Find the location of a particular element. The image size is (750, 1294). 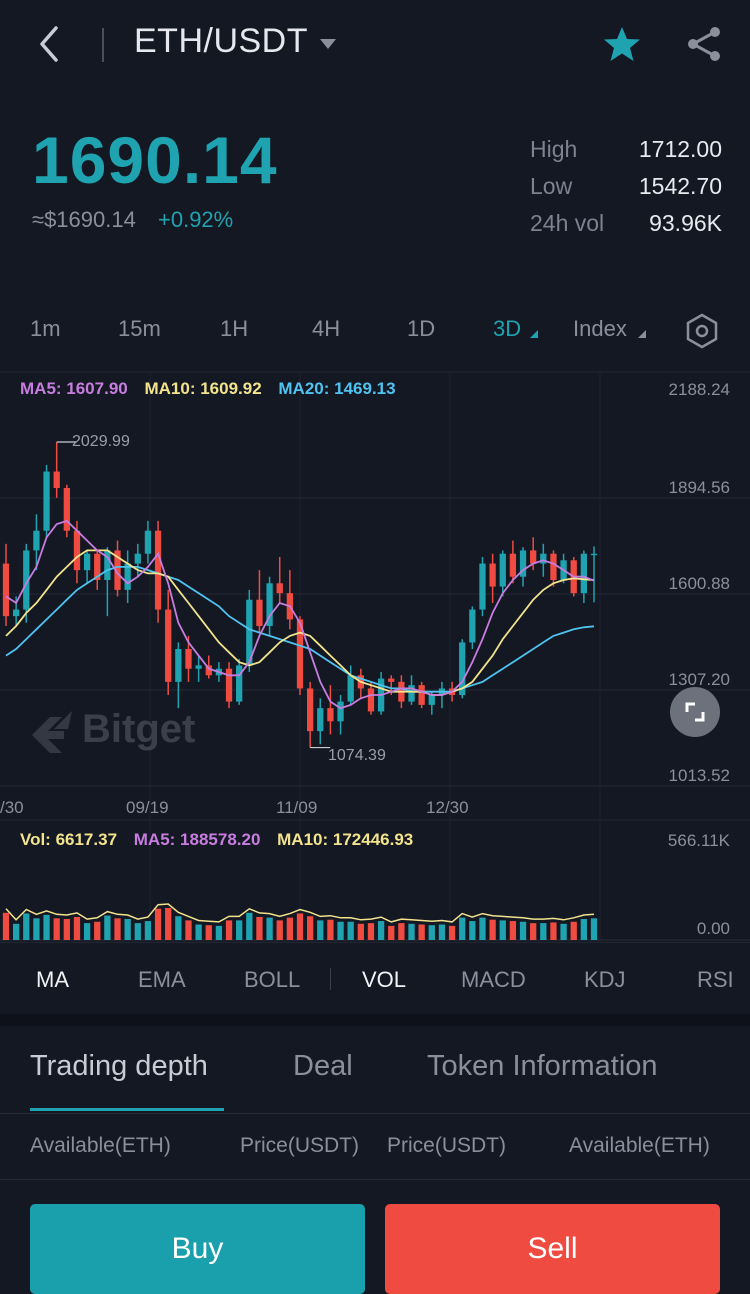

share-icon is located at coordinates (704, 44).